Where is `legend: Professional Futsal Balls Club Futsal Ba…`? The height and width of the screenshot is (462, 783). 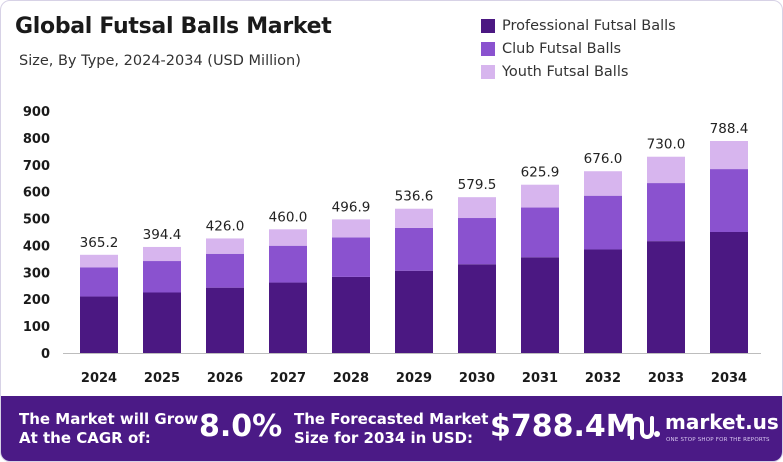 legend: Professional Futsal Balls Club Futsal Ba… is located at coordinates (578, 48).